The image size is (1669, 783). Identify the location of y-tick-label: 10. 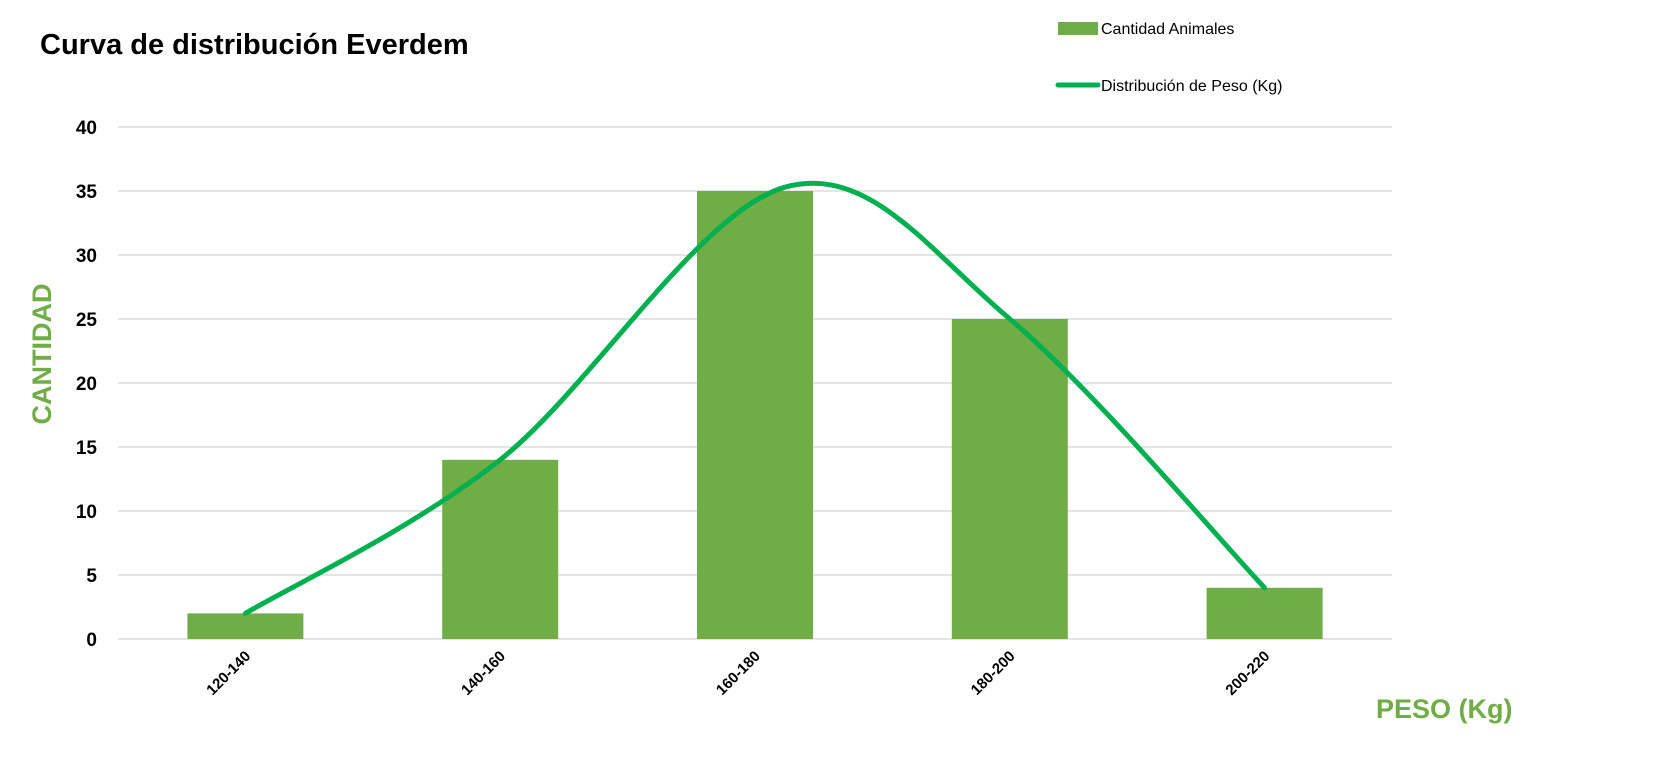
(86, 512).